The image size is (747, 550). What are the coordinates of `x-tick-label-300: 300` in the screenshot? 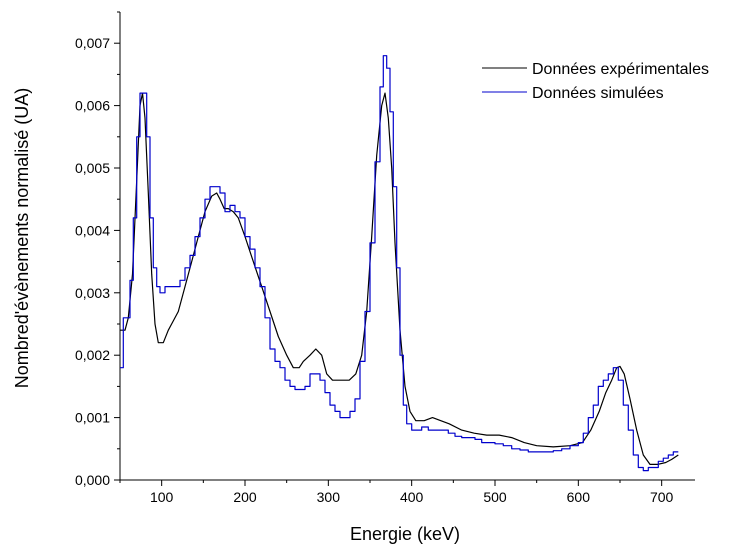 It's located at (329, 497).